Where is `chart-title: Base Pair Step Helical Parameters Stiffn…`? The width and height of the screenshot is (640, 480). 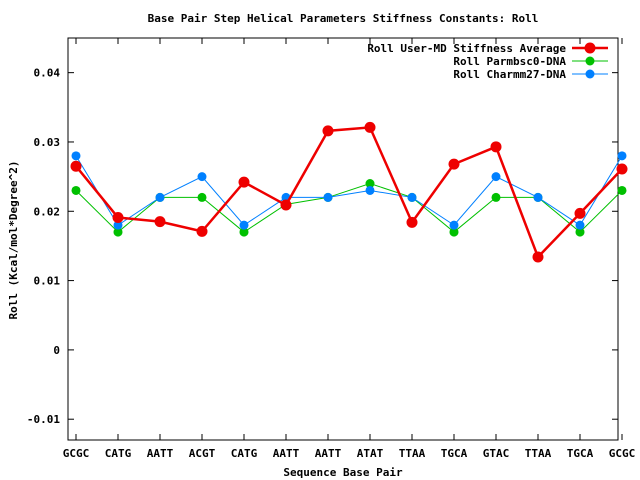
chart-title: Base Pair Step Helical Parameters Stiffn… is located at coordinates (343, 18).